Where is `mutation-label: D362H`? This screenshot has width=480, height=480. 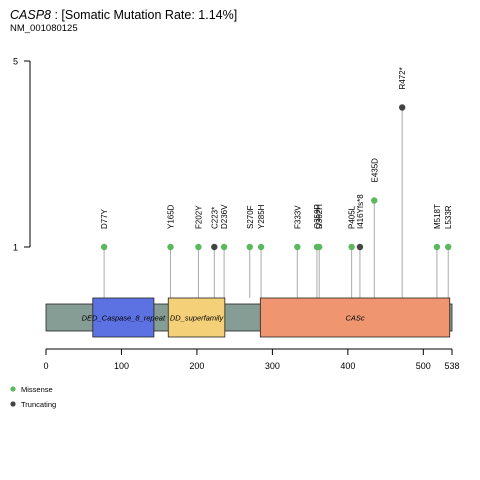
mutation-label: D362H is located at coordinates (319, 216).